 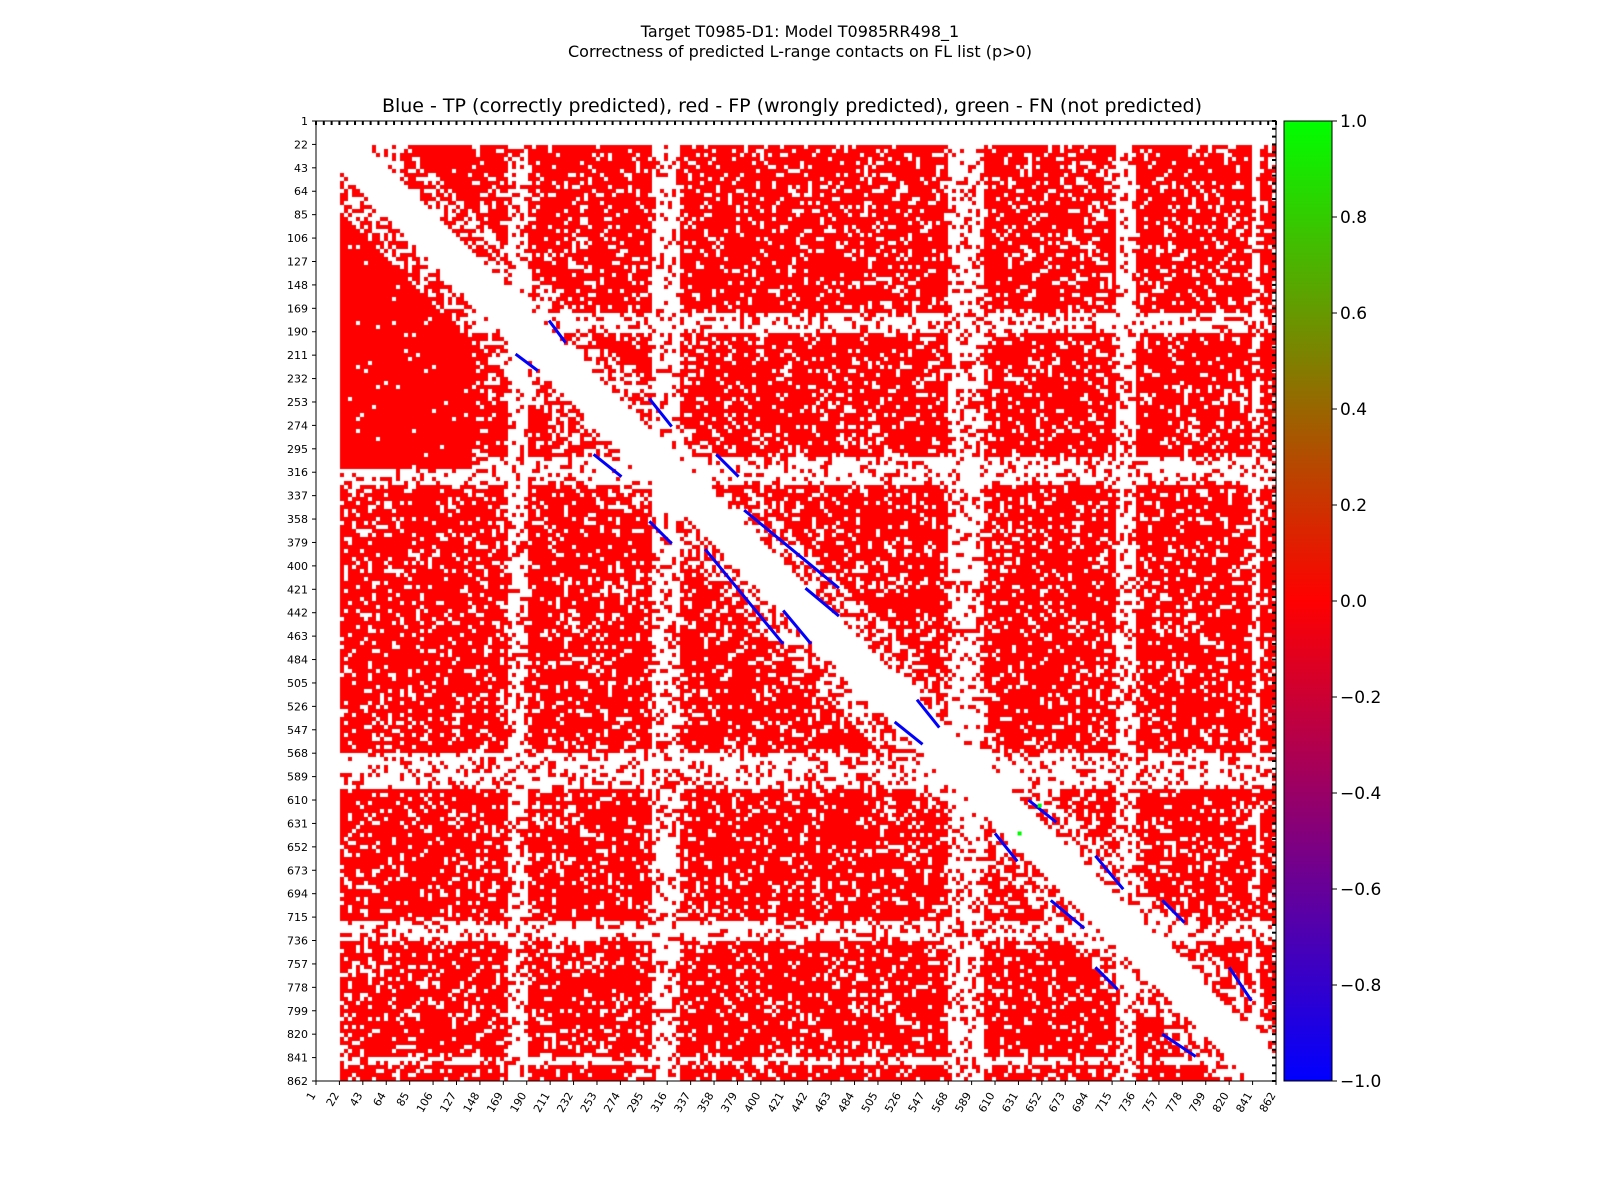 What do you see at coordinates (301, 144) in the screenshot?
I see `y-tick-label: 22` at bounding box center [301, 144].